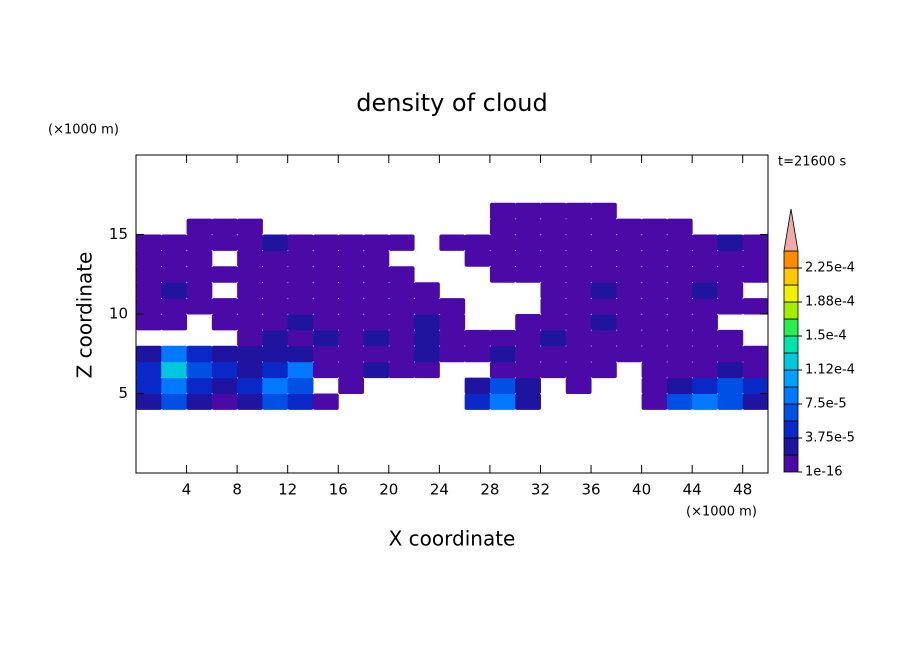 Image resolution: width=904 pixels, height=654 pixels. What do you see at coordinates (540, 490) in the screenshot?
I see `x-tick-label: 32` at bounding box center [540, 490].